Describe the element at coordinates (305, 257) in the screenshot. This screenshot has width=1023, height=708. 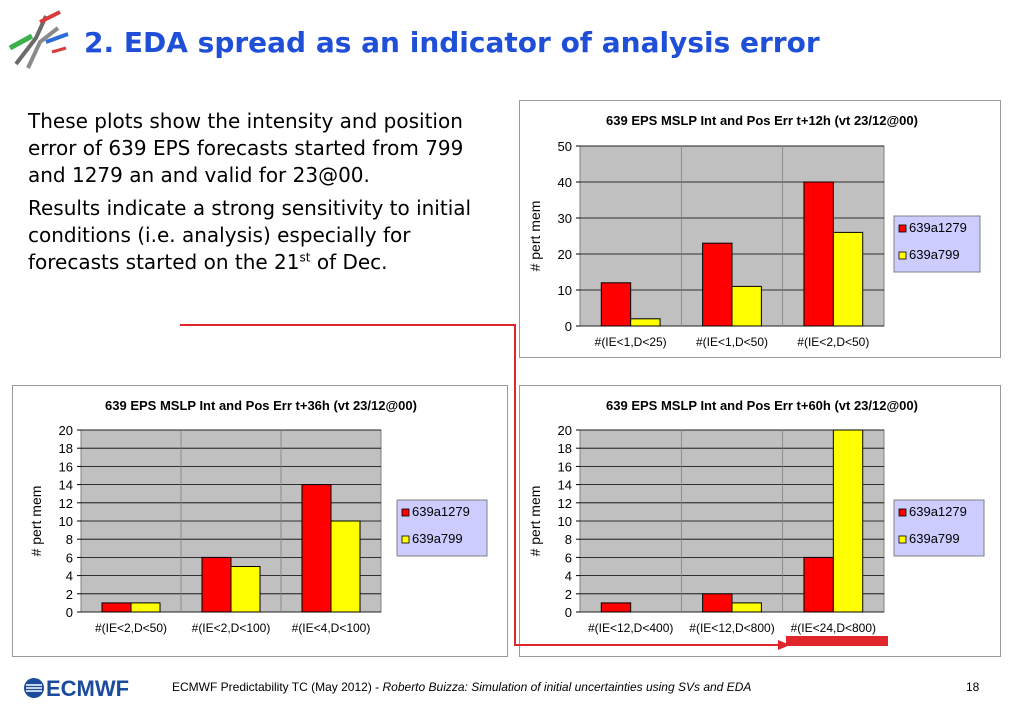
I see `paragraph-2-sup: st` at that location.